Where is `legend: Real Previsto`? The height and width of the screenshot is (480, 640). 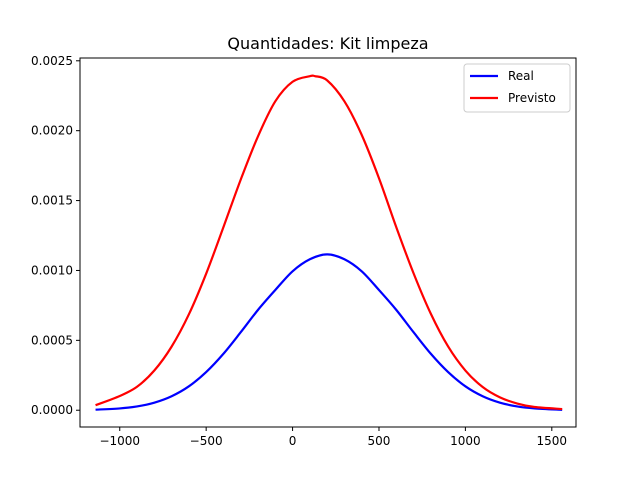
legend: Real Previsto is located at coordinates (517, 88).